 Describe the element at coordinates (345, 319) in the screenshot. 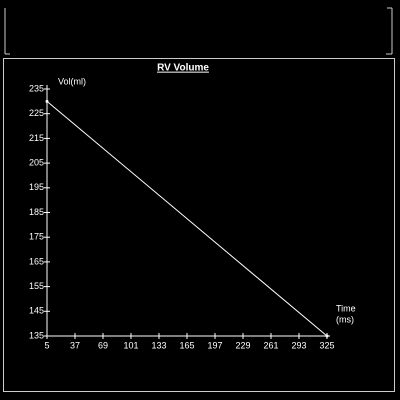

I see `x-axis-label: (ms)` at that location.